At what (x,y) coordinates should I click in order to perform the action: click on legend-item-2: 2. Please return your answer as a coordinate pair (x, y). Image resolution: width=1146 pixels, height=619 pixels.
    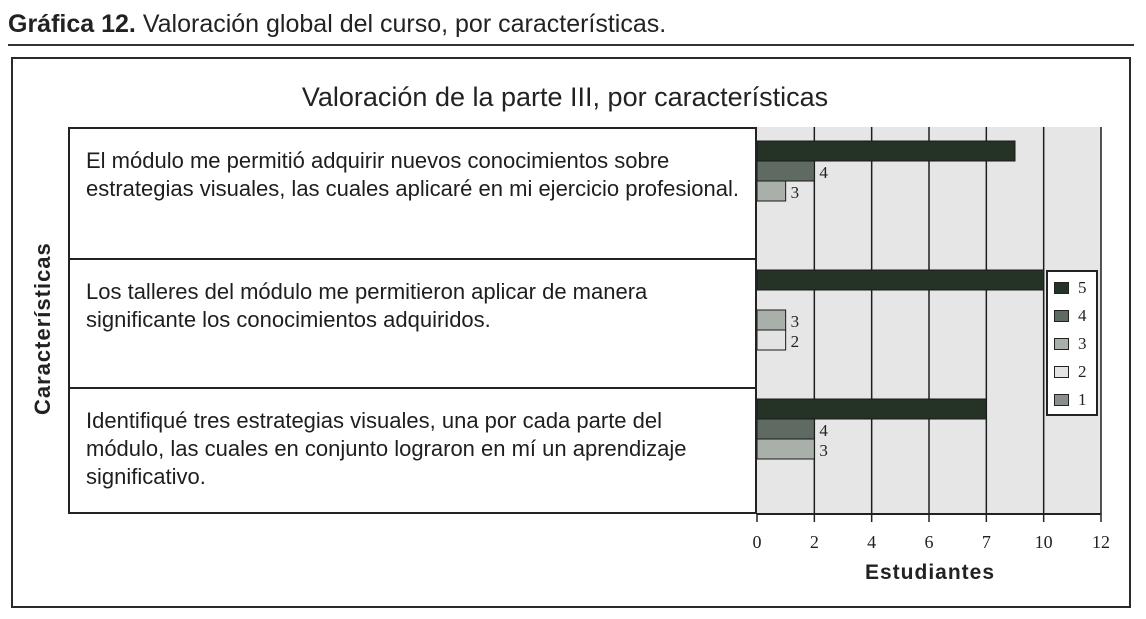
    Looking at the image, I should click on (1076, 373).